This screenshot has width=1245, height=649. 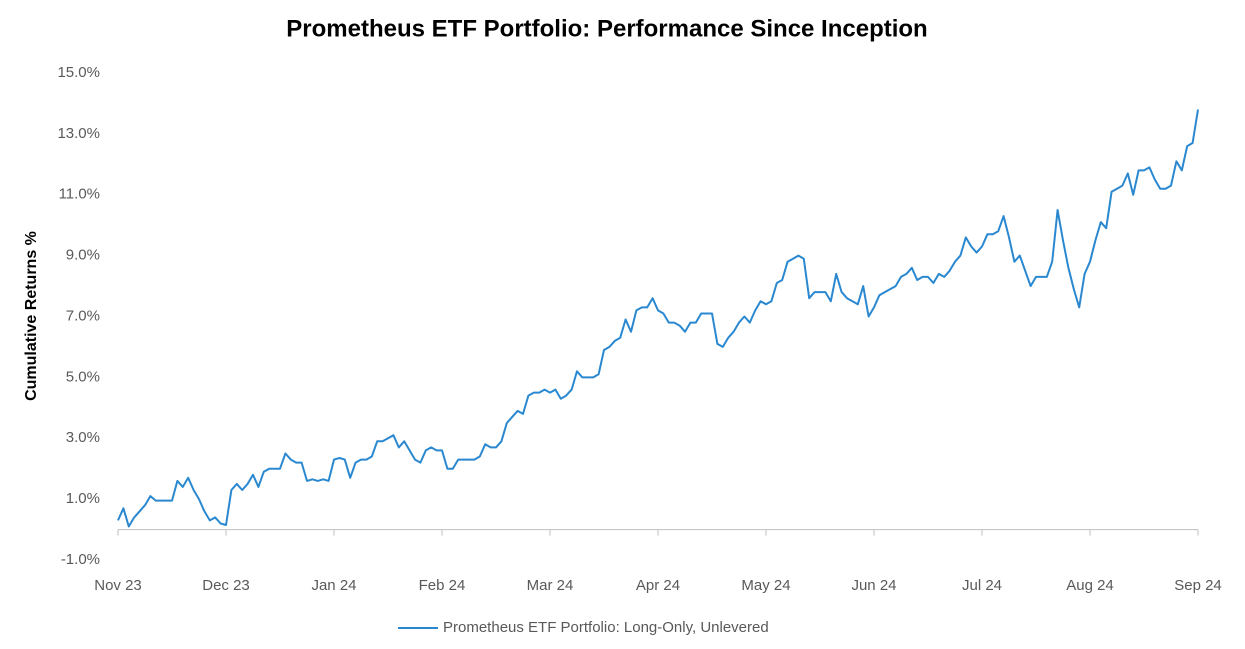 I want to click on x-tick-label: Feb 24, so click(x=442, y=585).